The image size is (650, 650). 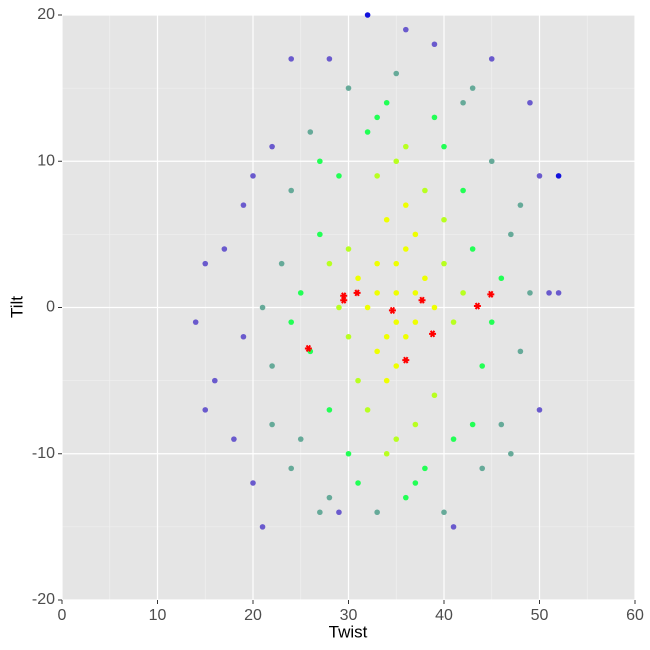 What do you see at coordinates (348, 631) in the screenshot?
I see `x-axis-title: Twist` at bounding box center [348, 631].